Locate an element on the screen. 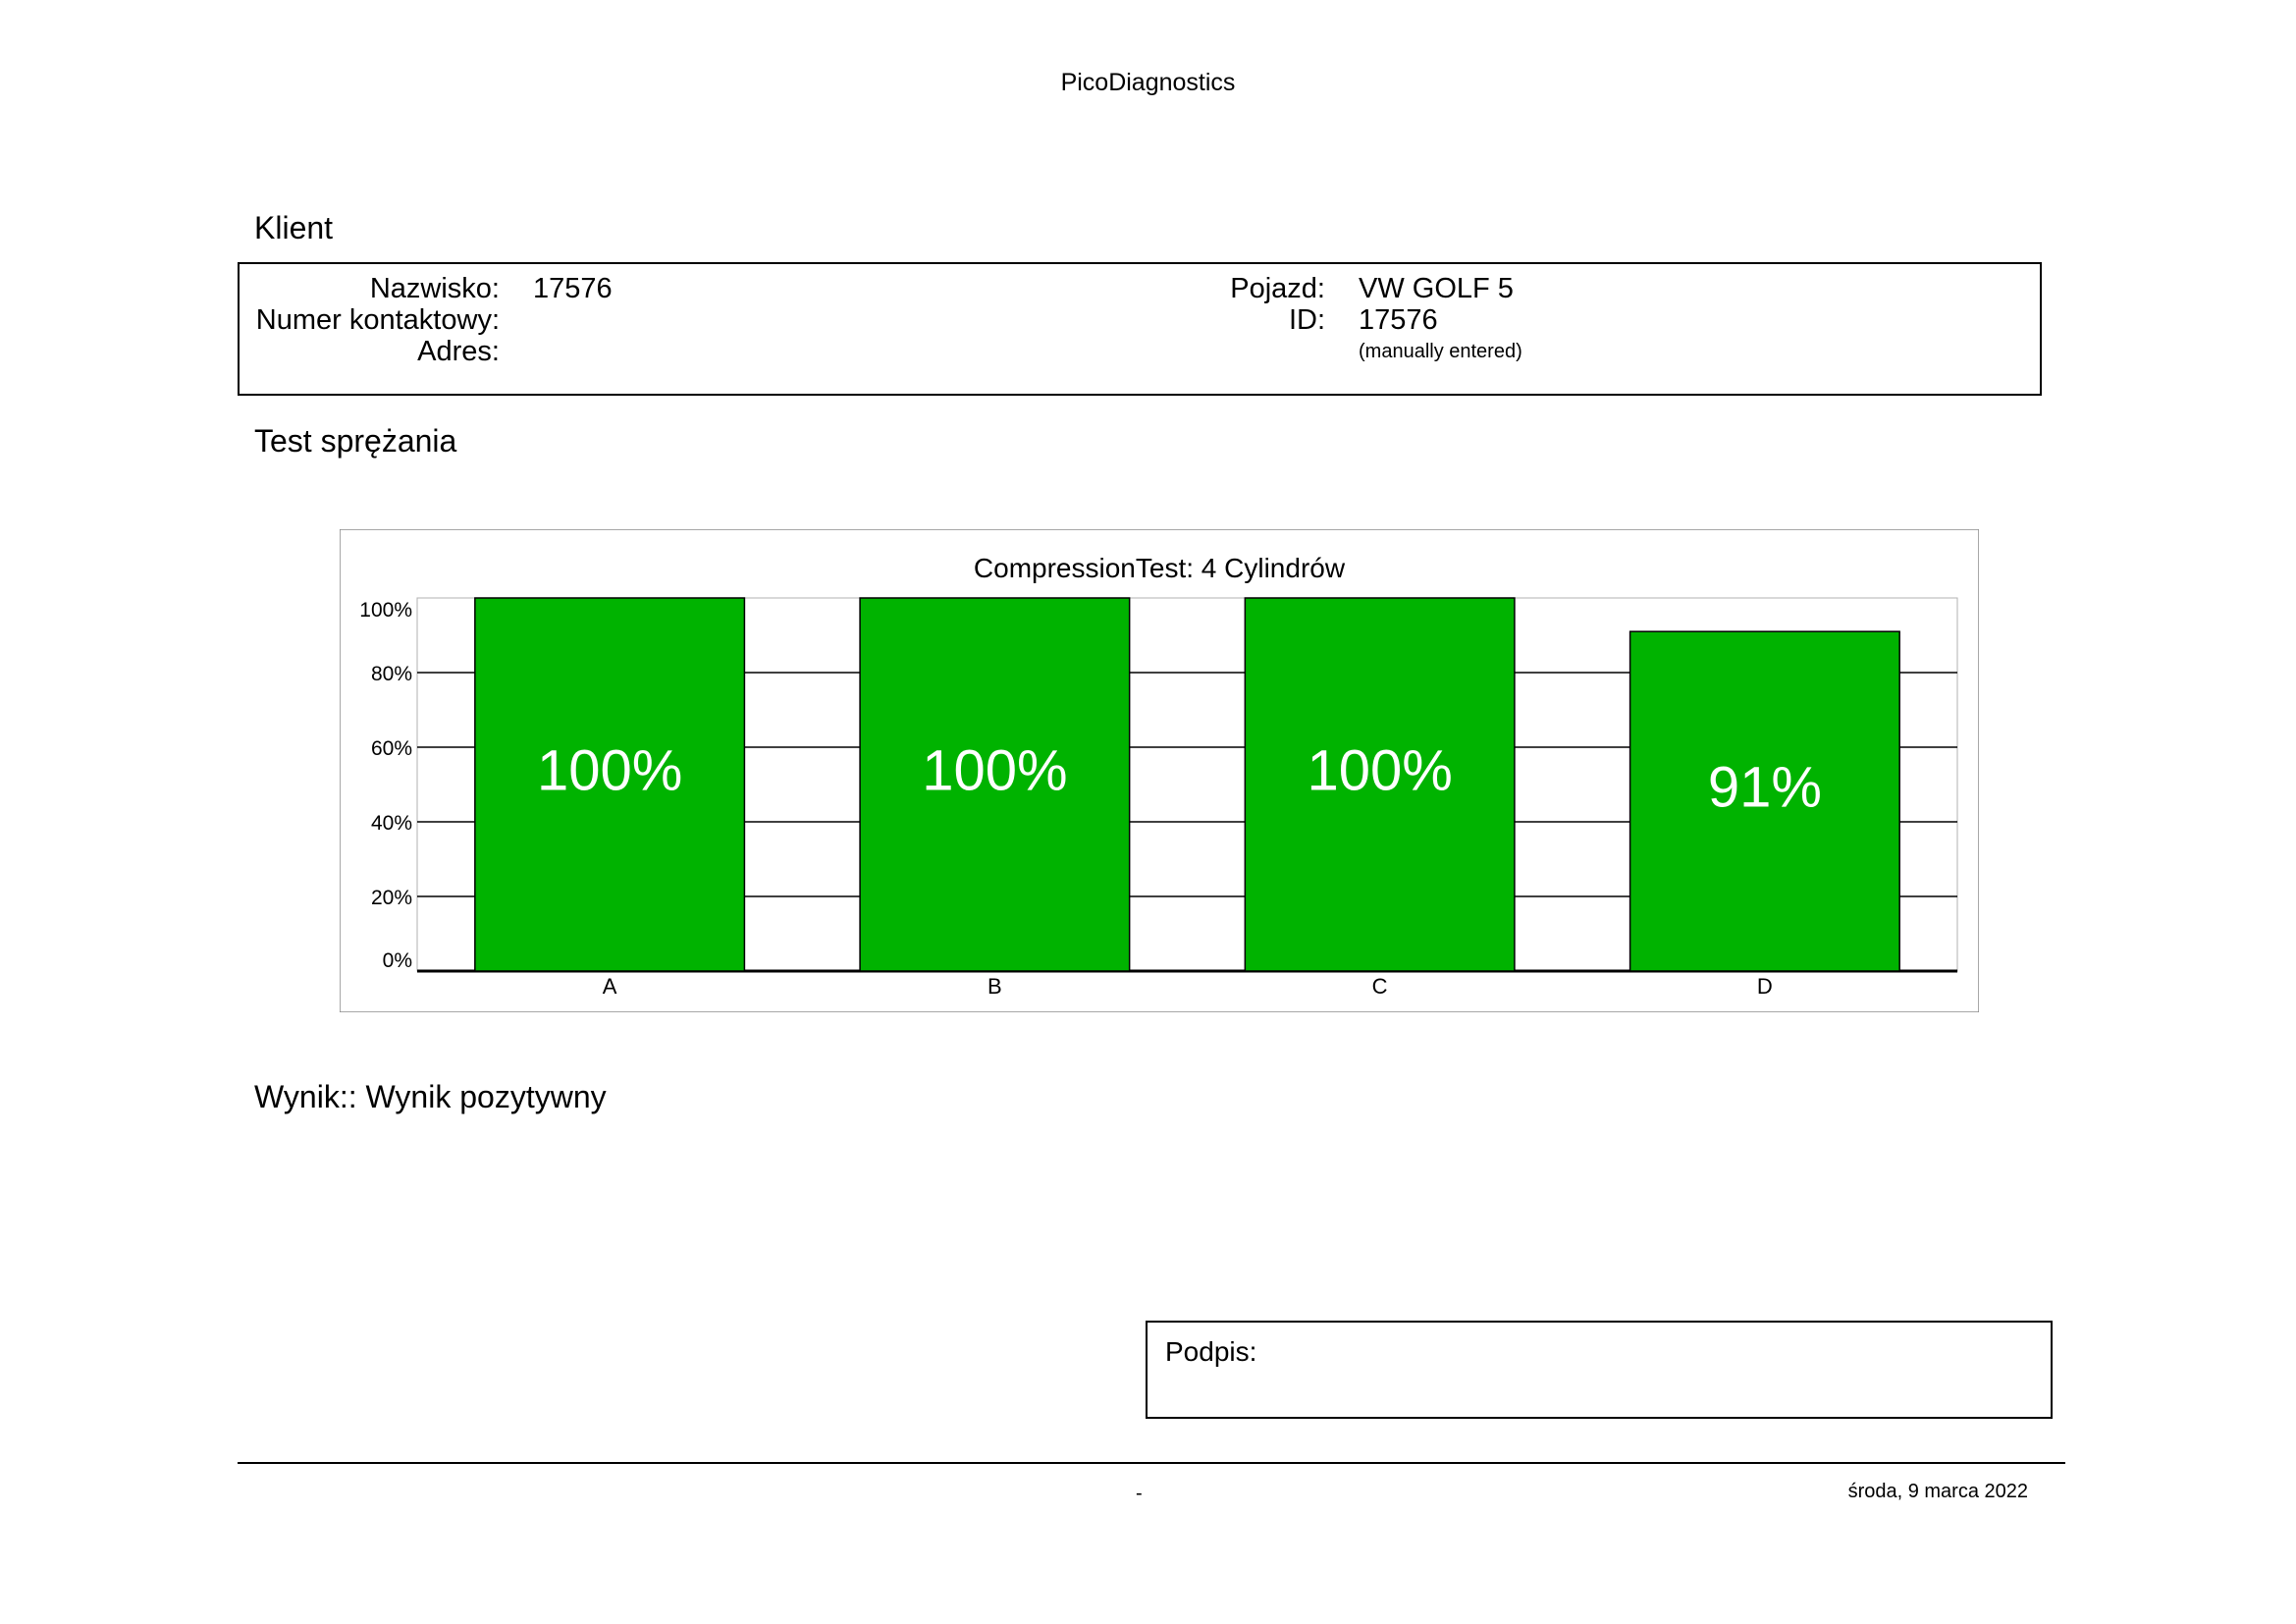 Image resolution: width=2296 pixels, height=1624 pixels. footer-page-marker: - is located at coordinates (1139, 1493).